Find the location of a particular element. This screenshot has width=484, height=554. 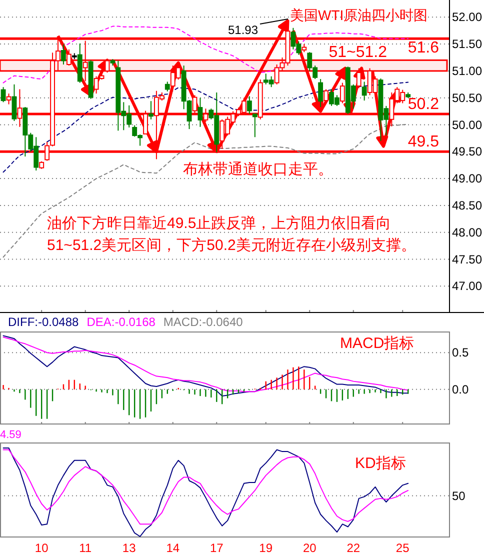

y-tick-label: 47.00 is located at coordinates (467, 286).